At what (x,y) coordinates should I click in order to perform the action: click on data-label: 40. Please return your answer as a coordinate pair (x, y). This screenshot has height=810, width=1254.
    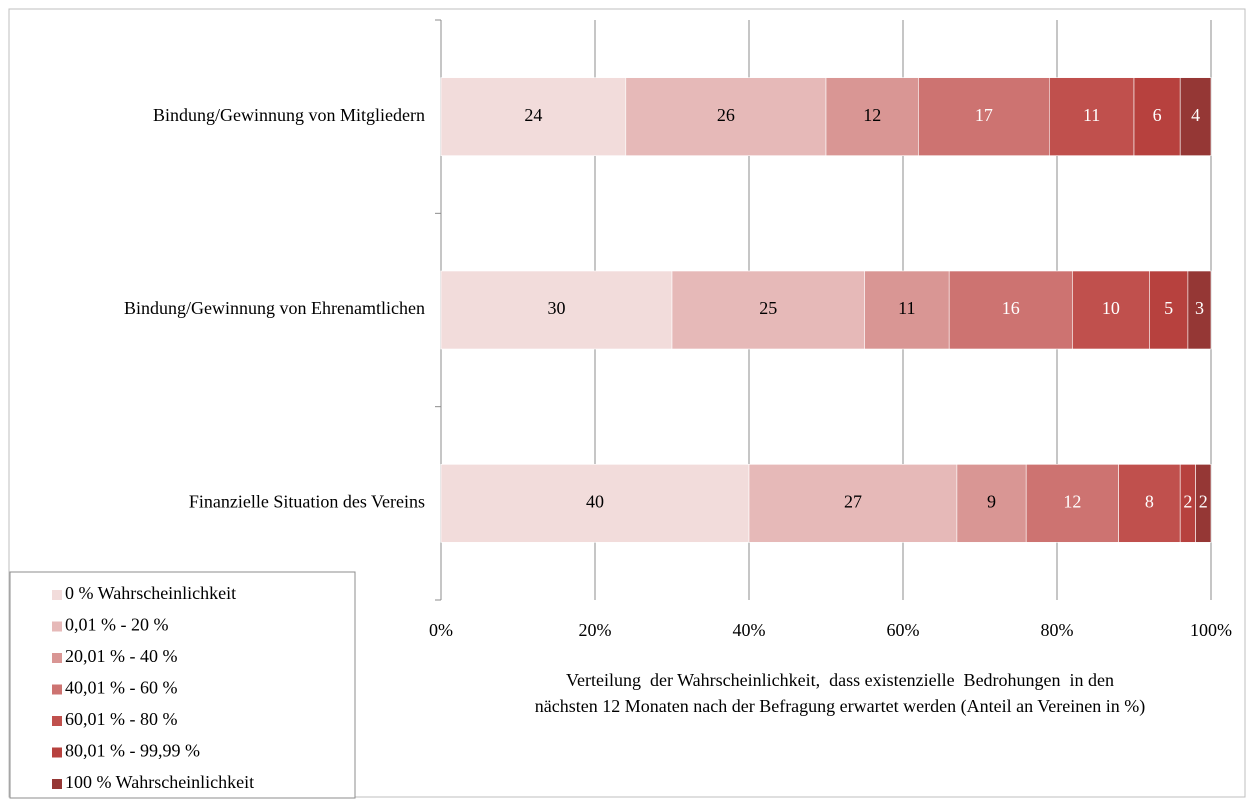
    Looking at the image, I should click on (595, 501).